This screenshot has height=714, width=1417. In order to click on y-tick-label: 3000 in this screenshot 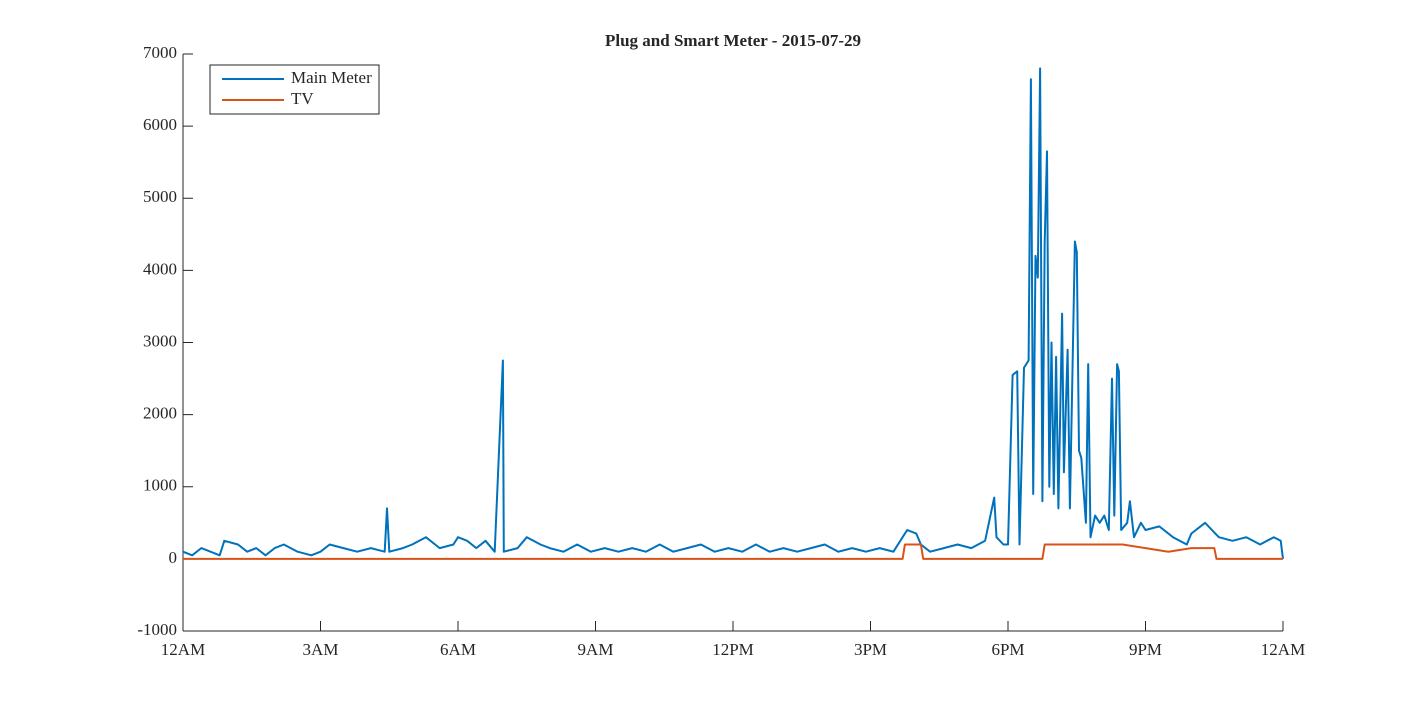, I will do `click(160, 340)`.